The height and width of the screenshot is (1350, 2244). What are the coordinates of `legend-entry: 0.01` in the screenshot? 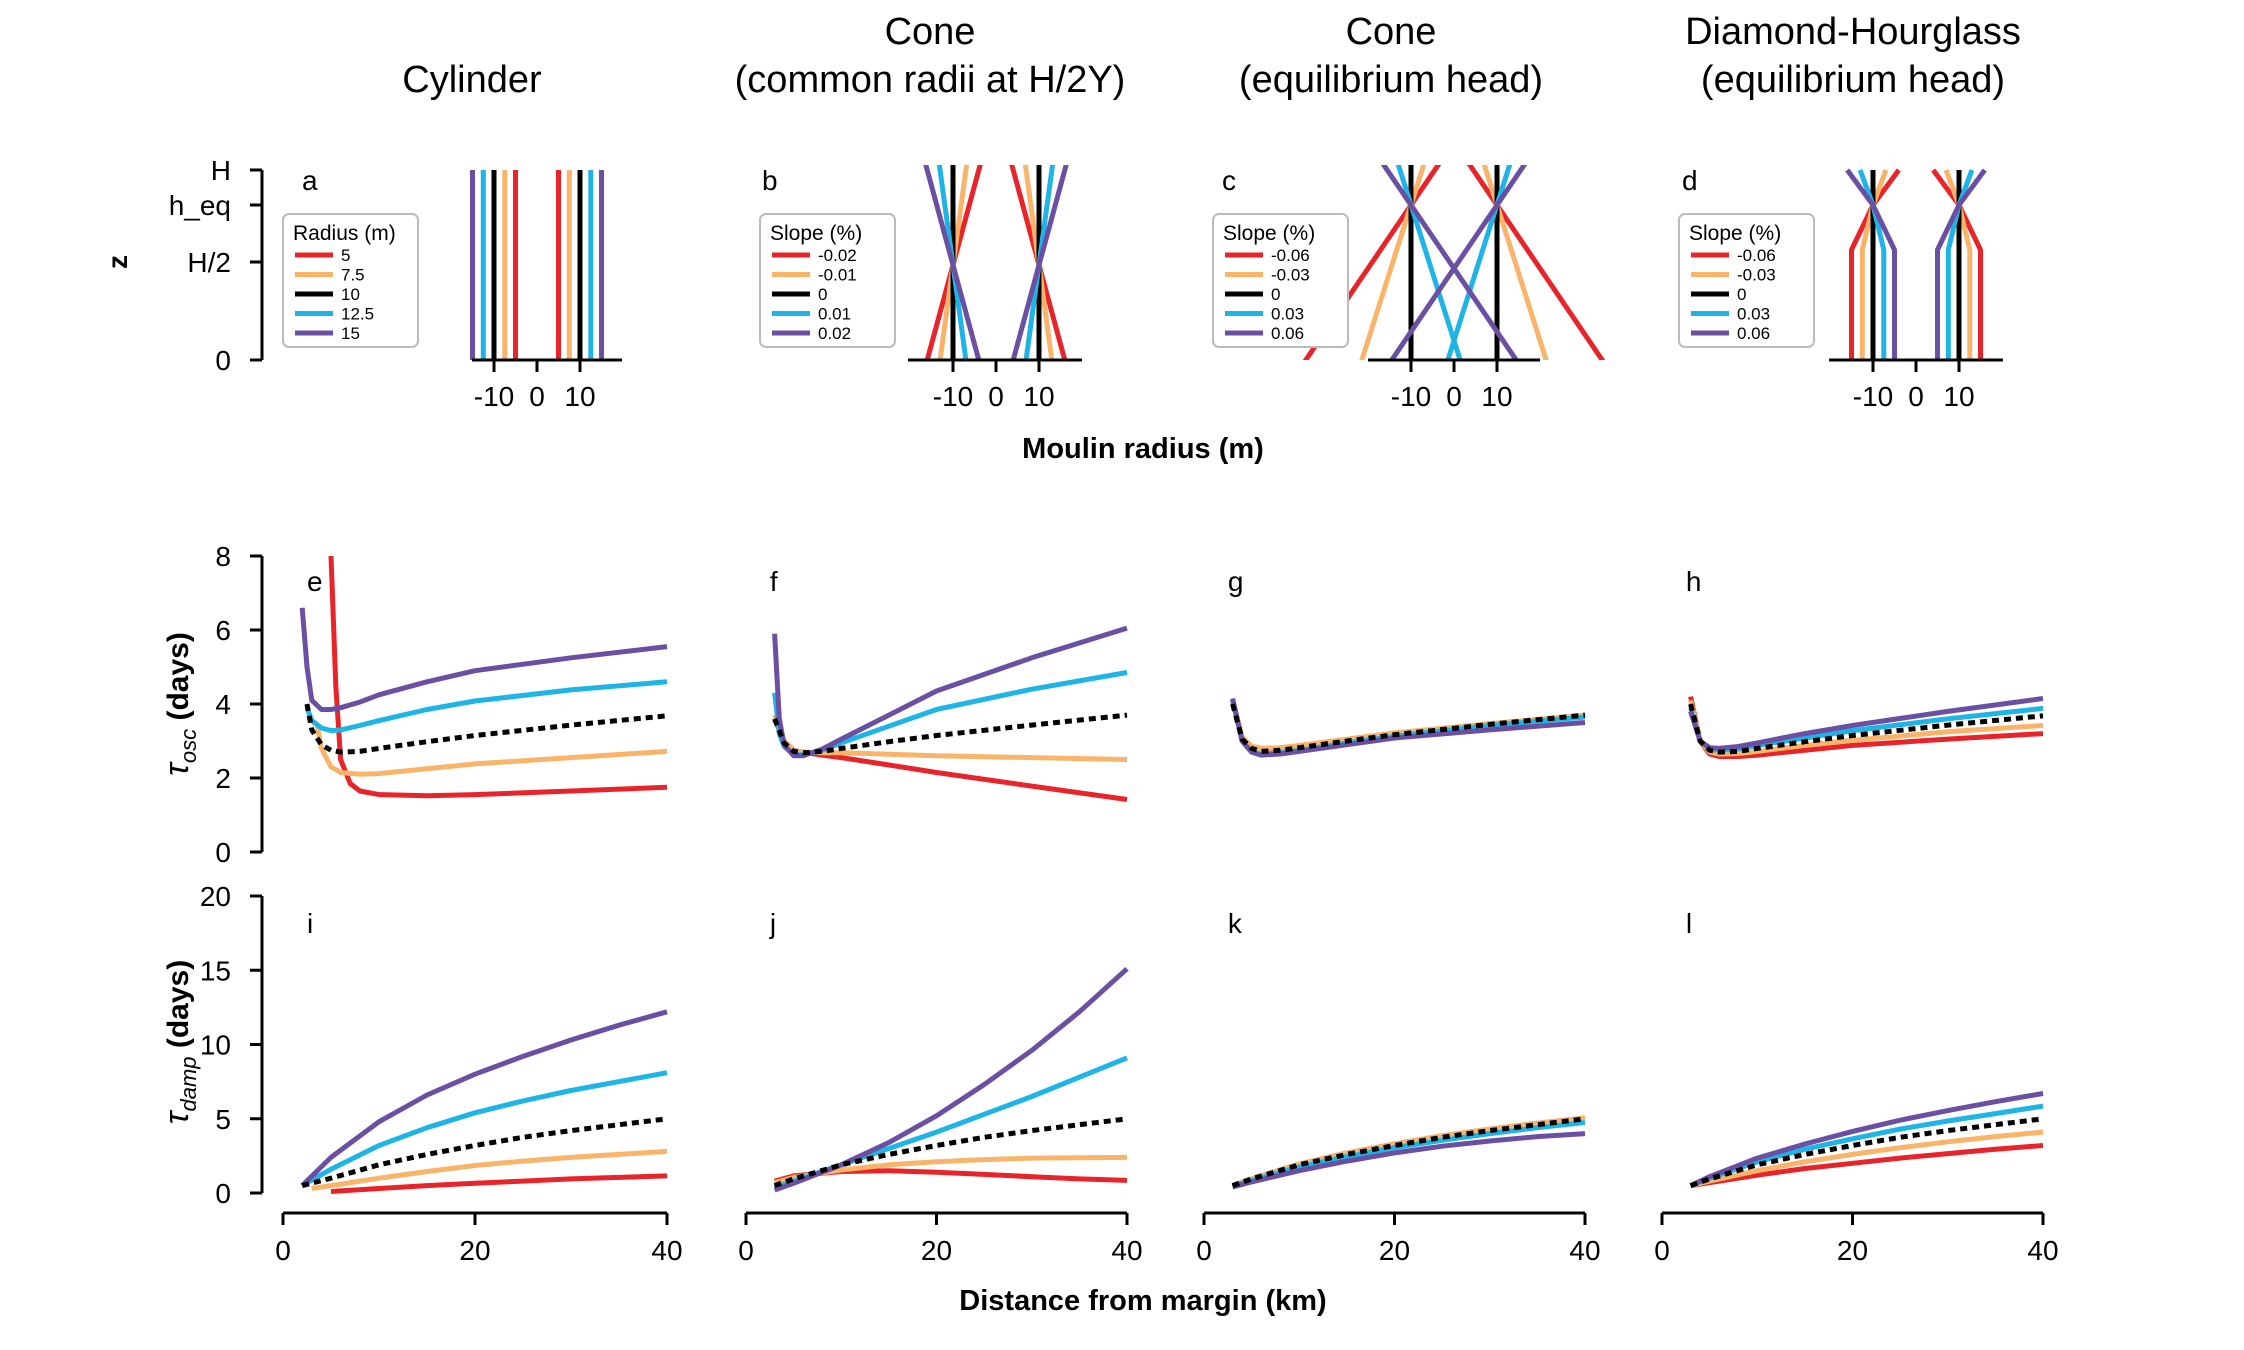 It's located at (834, 314).